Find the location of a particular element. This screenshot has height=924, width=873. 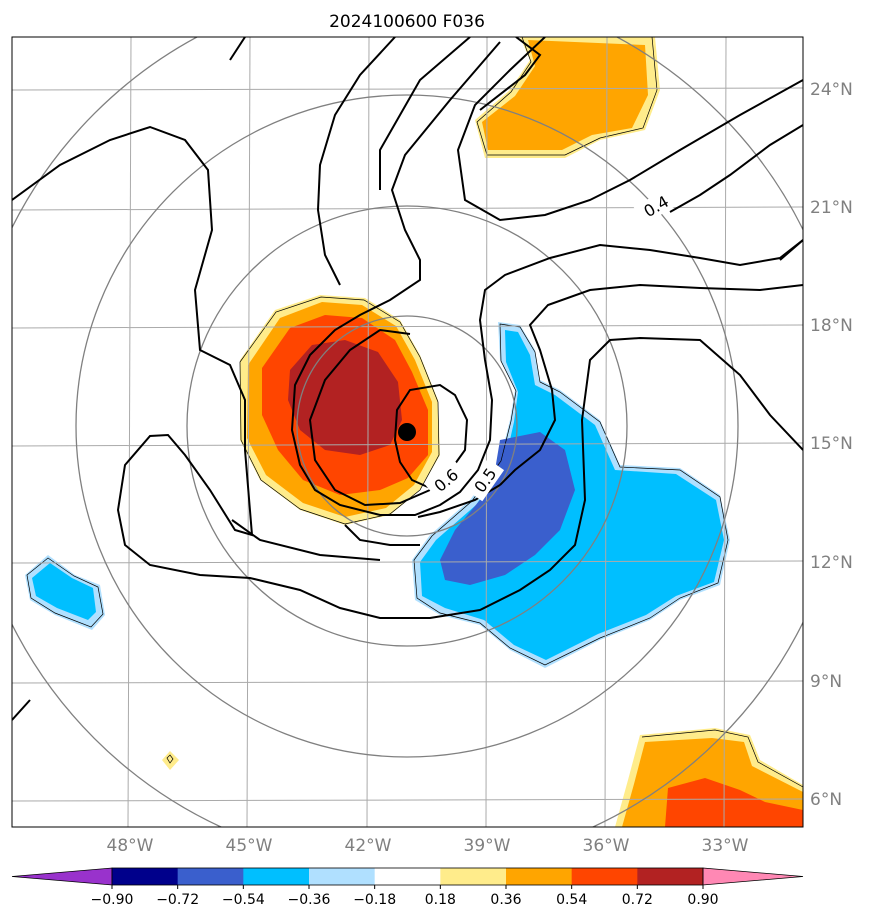

shaded-field-positive-center is located at coordinates (340, 410).